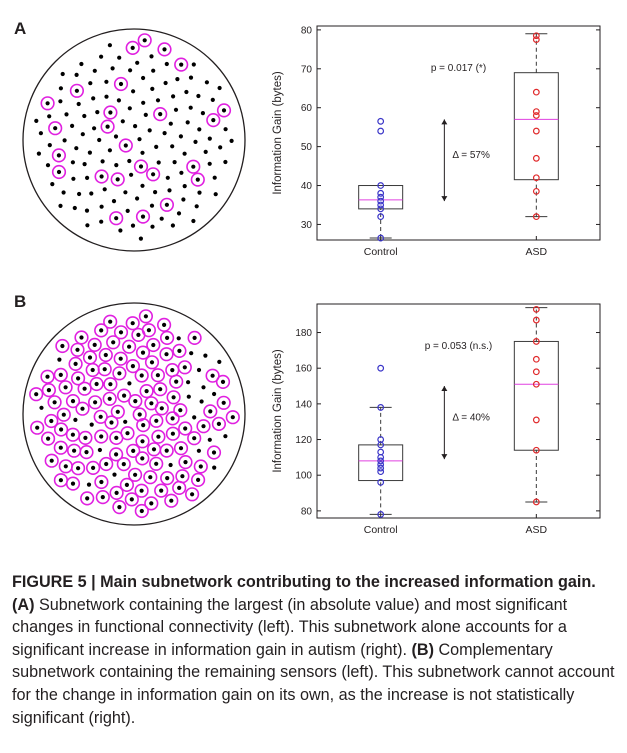 The image size is (627, 753). What do you see at coordinates (307, 186) in the screenshot?
I see `y-tick-label: 40` at bounding box center [307, 186].